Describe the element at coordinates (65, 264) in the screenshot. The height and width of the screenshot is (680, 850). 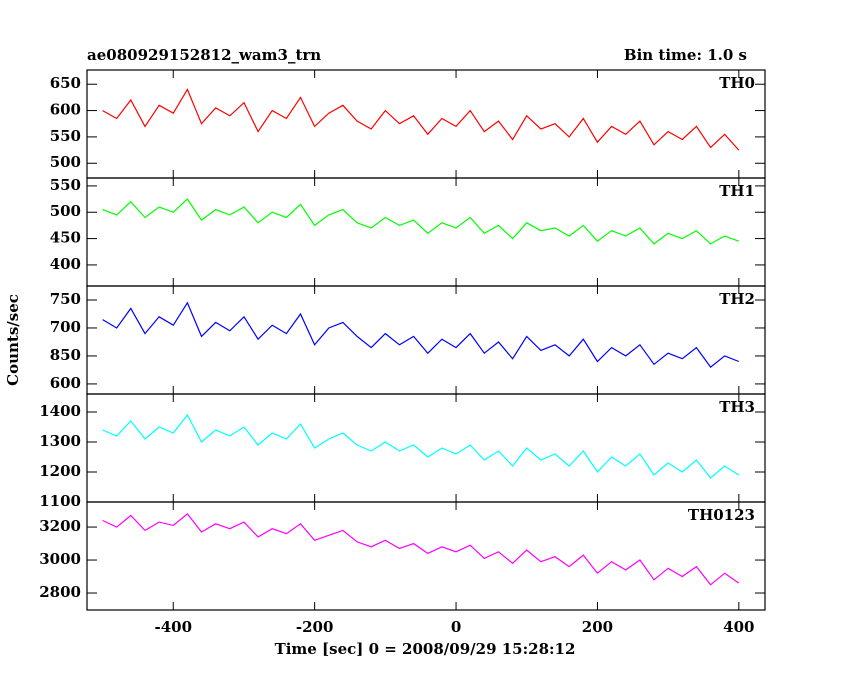
I see `y-tick-label: 400` at that location.